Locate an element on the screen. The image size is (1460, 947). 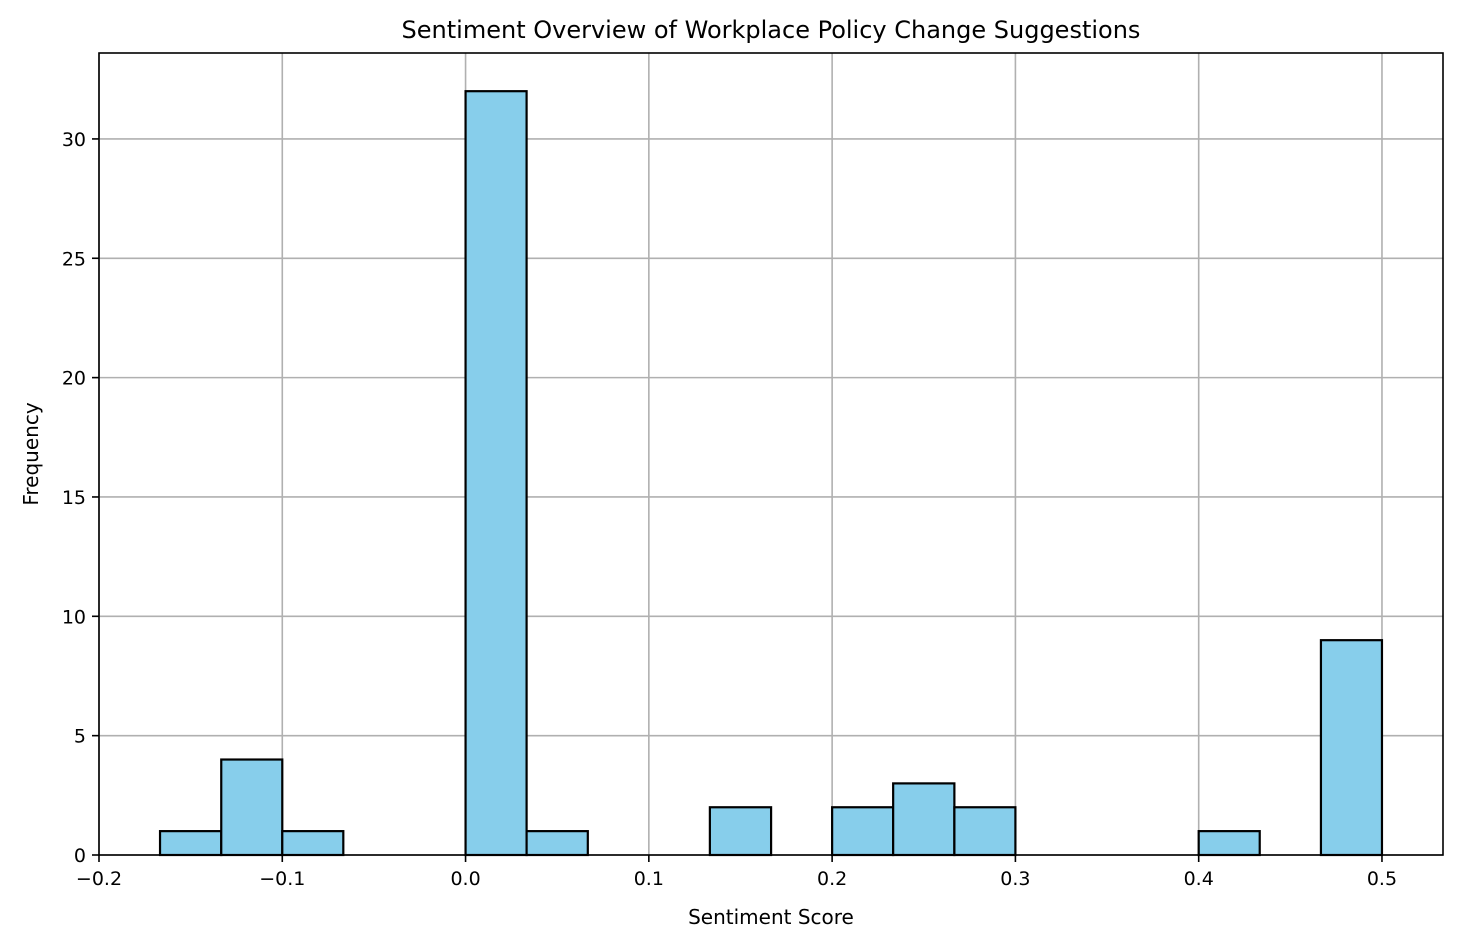
x-tick-label: −0.2 is located at coordinates (99, 879).